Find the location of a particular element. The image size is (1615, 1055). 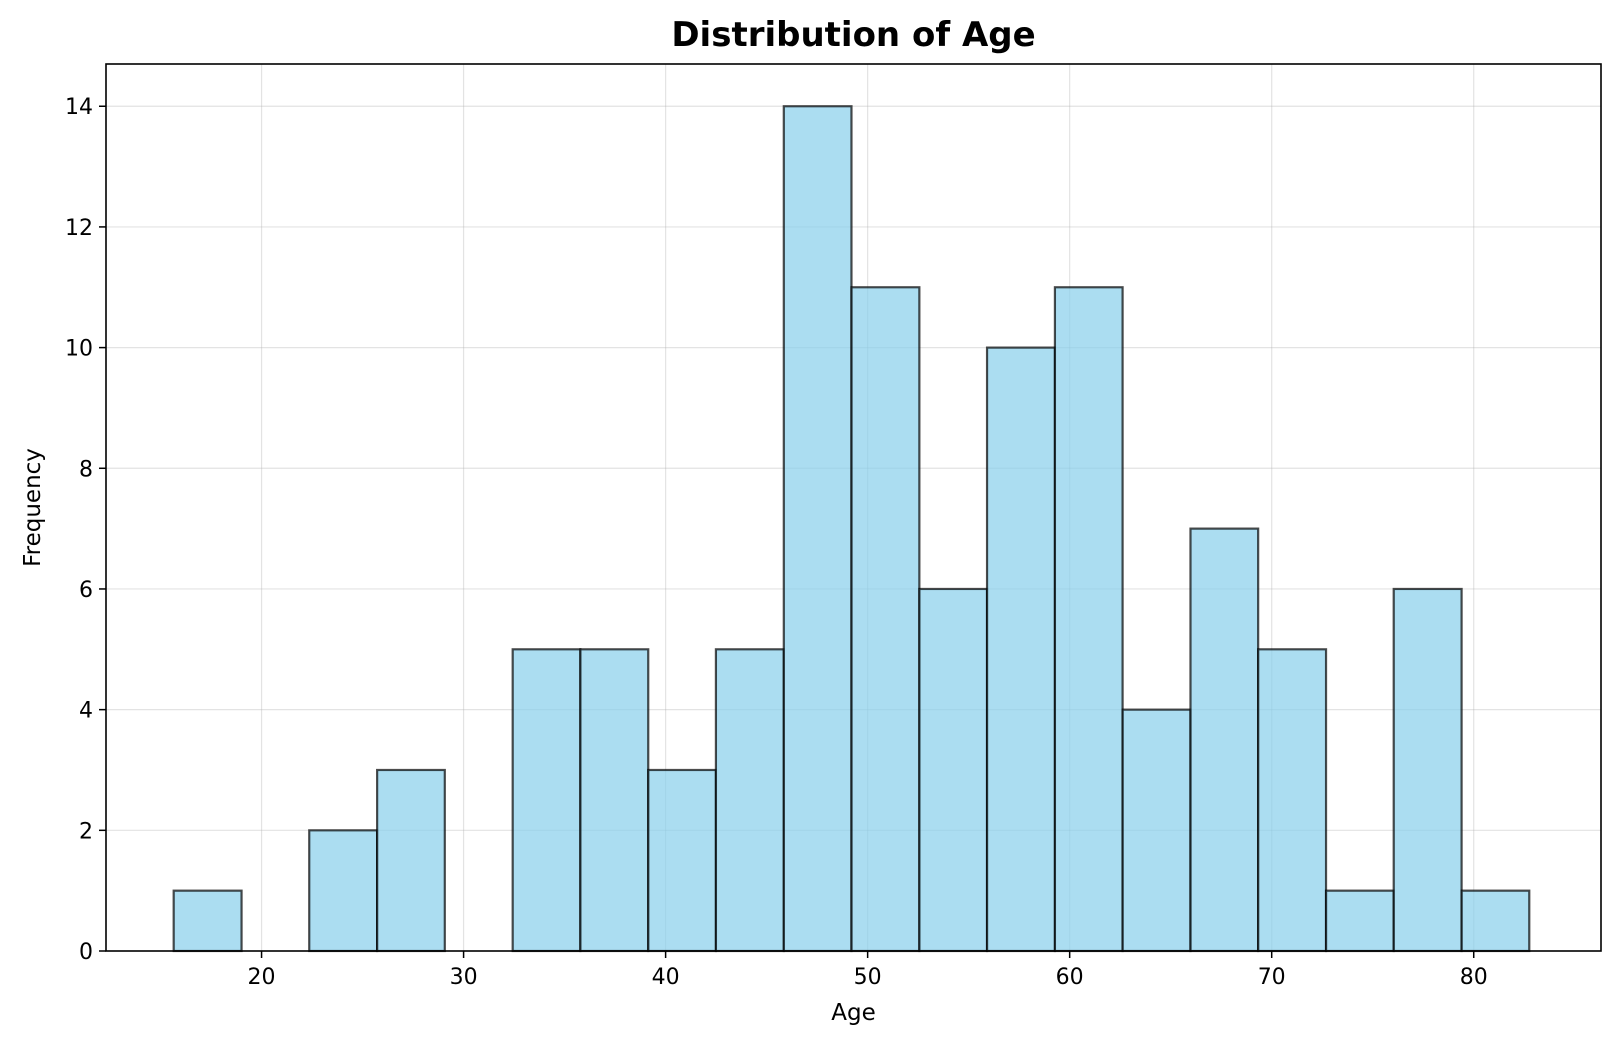

y-tick-label: 10 is located at coordinates (79, 349).